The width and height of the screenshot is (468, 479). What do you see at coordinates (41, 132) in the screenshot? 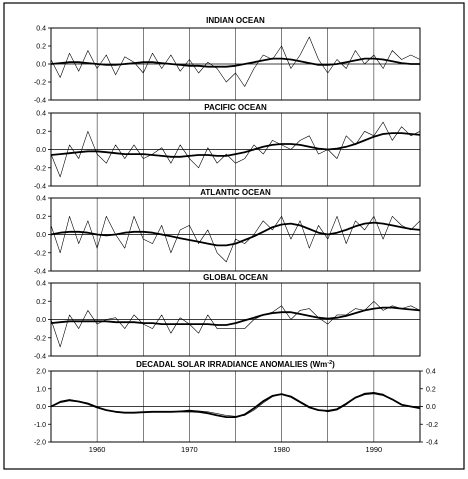
I see `panel-2-ytick-label-1: 0.2` at bounding box center [41, 132].